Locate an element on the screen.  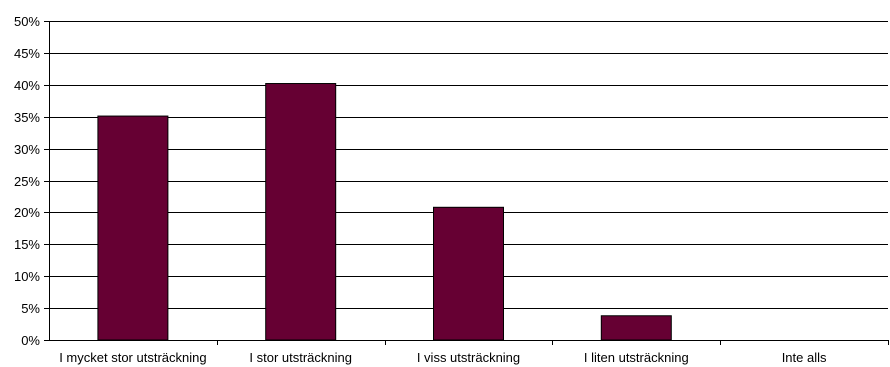
y-tick-label: 10% is located at coordinates (27, 276).